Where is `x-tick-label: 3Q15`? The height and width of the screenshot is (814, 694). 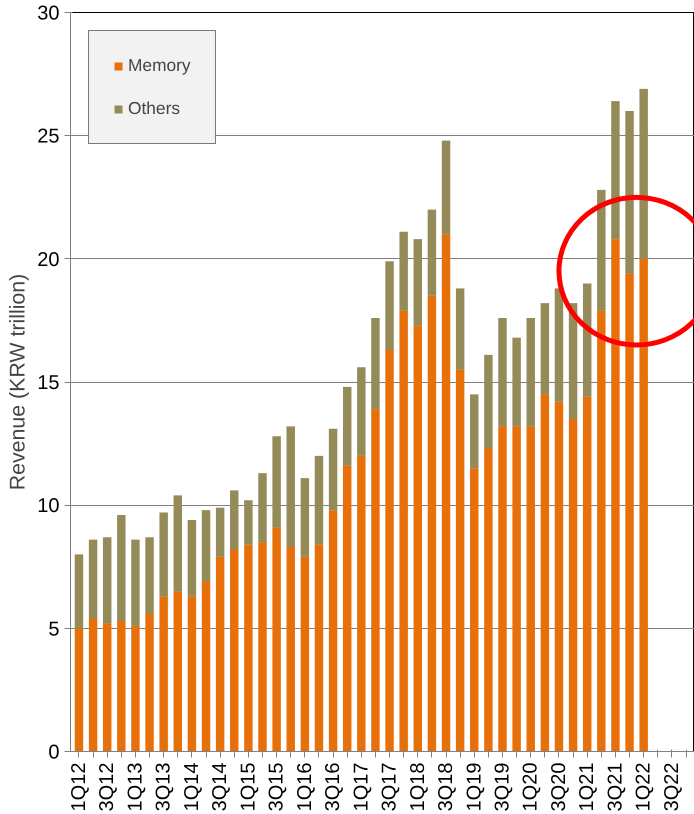
x-tick-label: 3Q15 is located at coordinates (277, 787).